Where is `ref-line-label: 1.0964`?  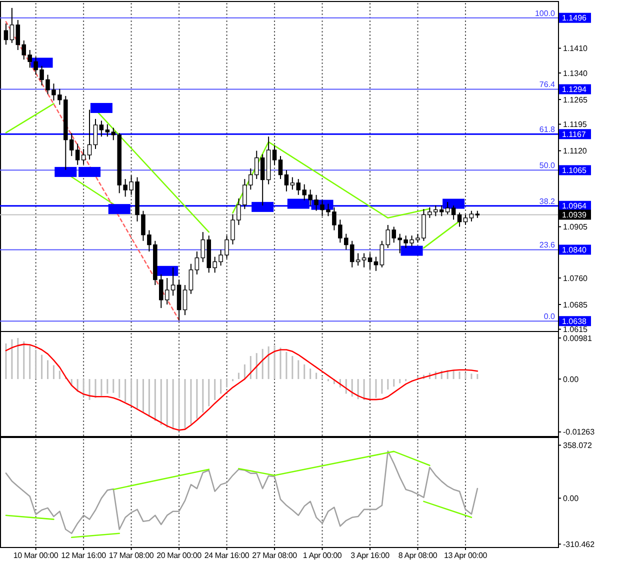 ref-line-label: 1.0964 is located at coordinates (575, 206).